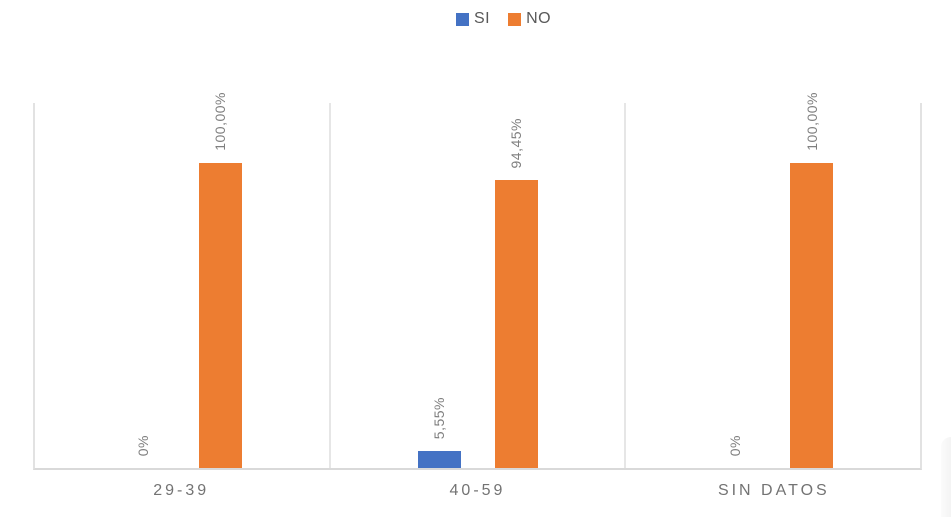  What do you see at coordinates (773, 490) in the screenshot?
I see `x-axis-label-sin-datos: SIN DATOS` at bounding box center [773, 490].